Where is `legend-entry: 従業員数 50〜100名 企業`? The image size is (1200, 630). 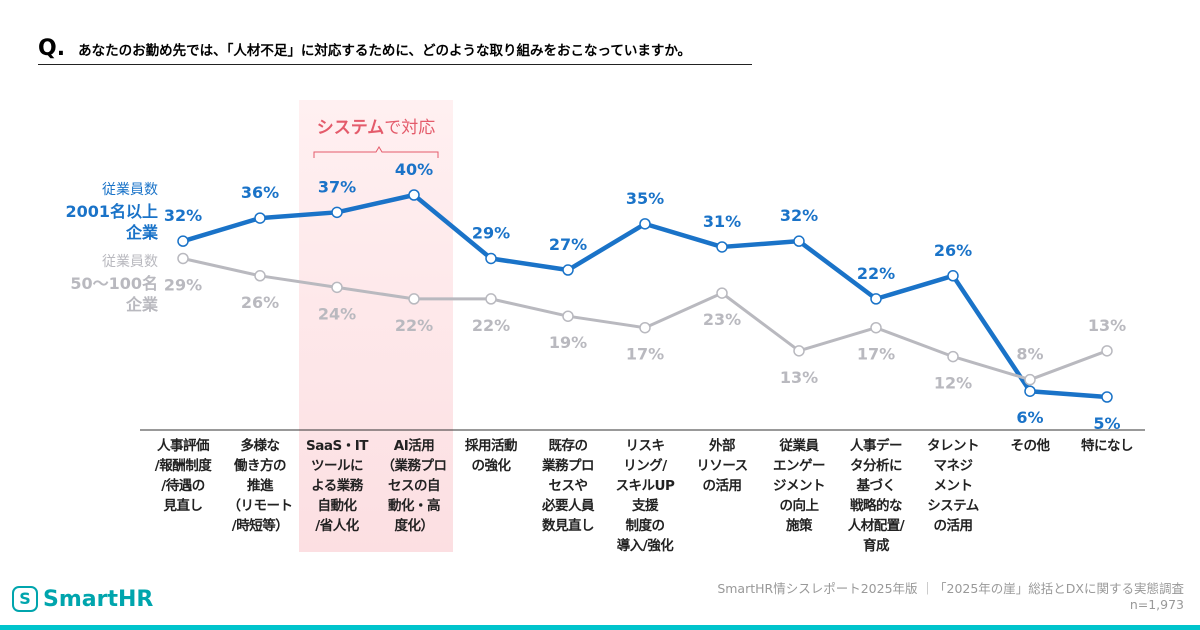 legend-entry: 従業員数 50〜100名 企業 is located at coordinates (114, 283).